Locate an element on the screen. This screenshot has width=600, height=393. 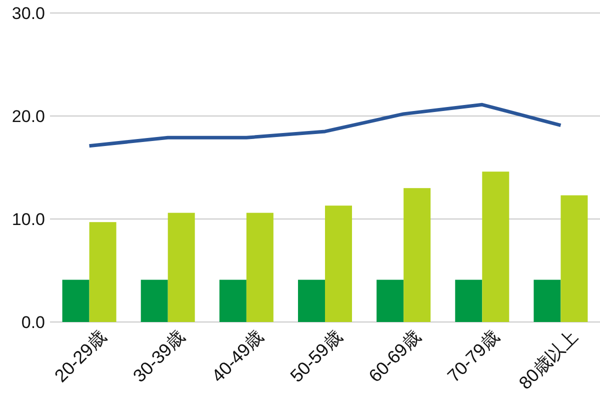
y-tick-label: 0.0 is located at coordinates (33, 322).